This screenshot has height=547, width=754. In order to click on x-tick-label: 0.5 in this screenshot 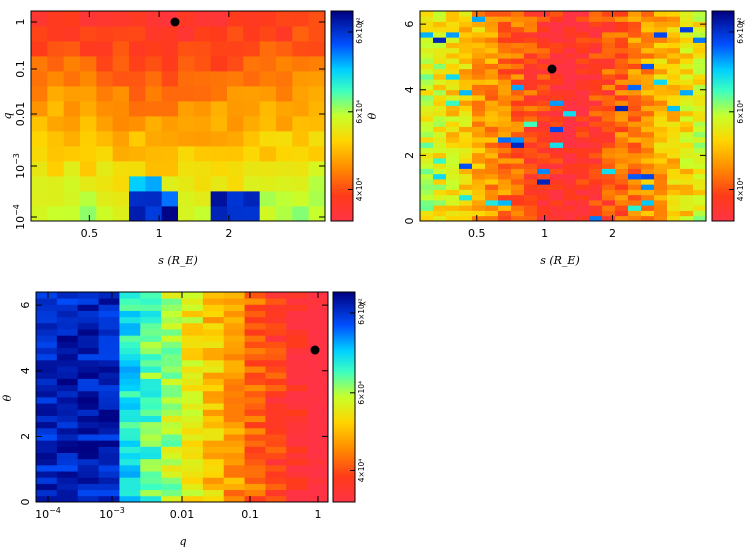, I will do `click(90, 233)`.